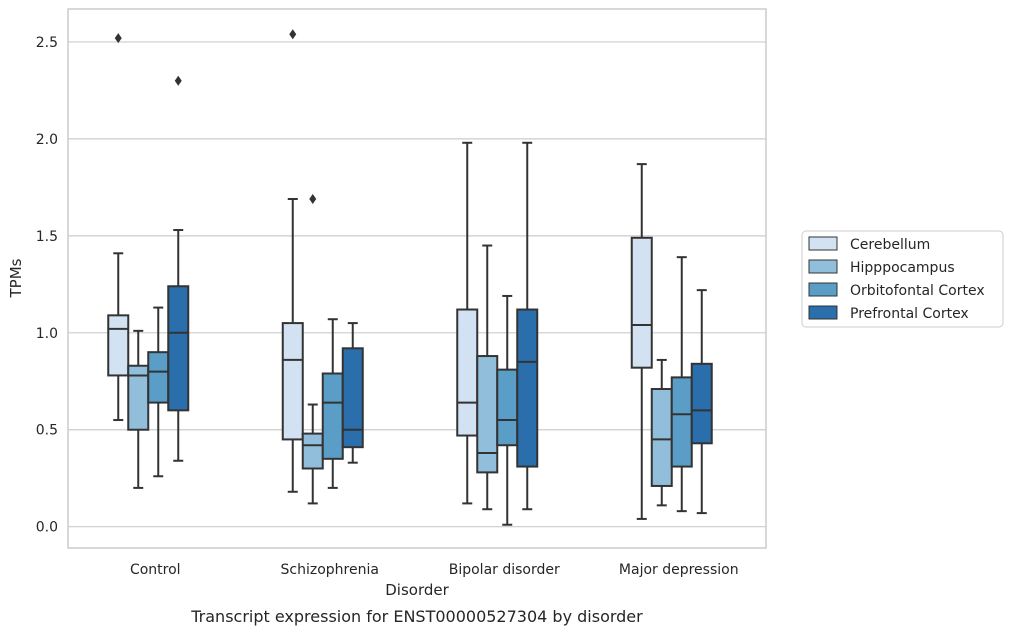 This screenshot has height=634, width=1014. I want to click on y-tick-label: 2.5, so click(47, 43).